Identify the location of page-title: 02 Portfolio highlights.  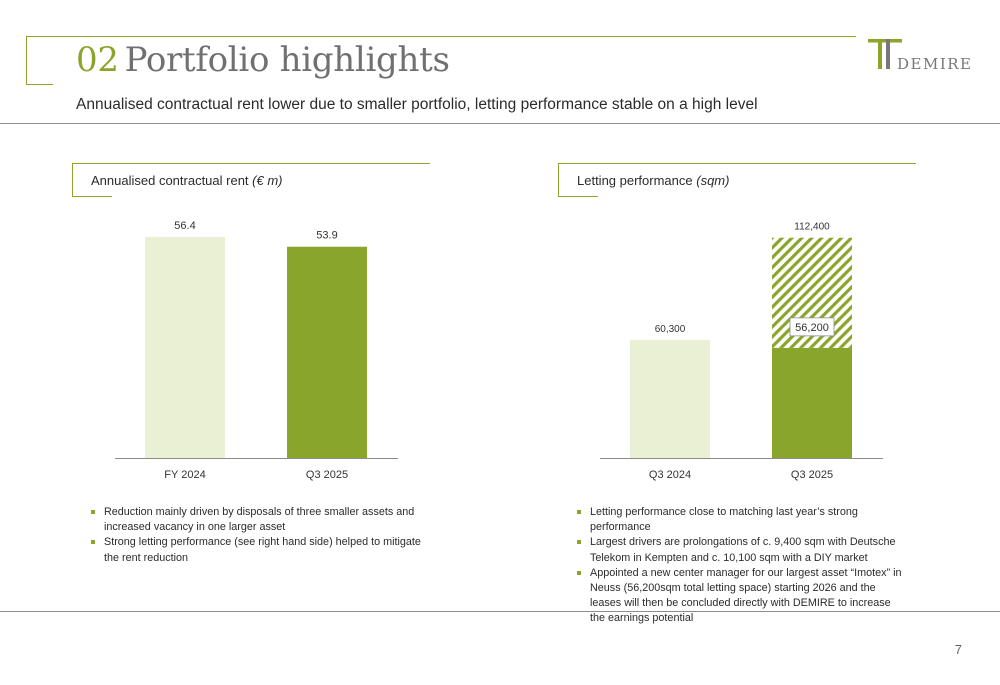
(263, 60).